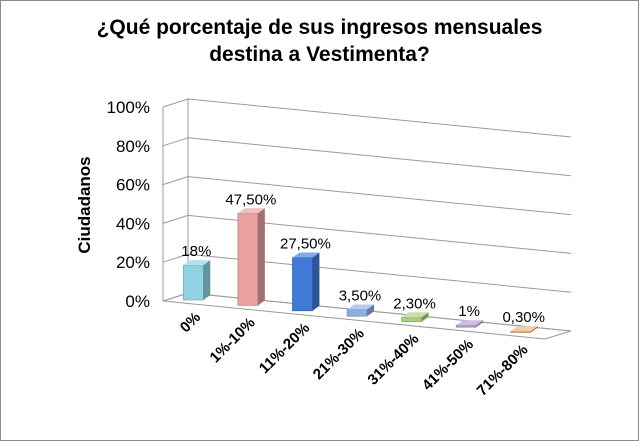  What do you see at coordinates (414, 303) in the screenshot?
I see `data-label: 2,30%` at bounding box center [414, 303].